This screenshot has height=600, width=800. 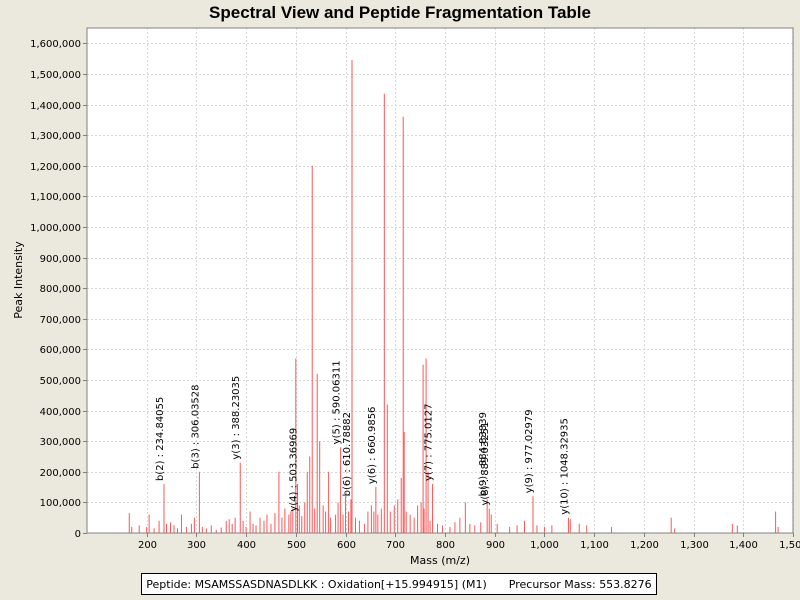 I want to click on x-tick-label: 200, so click(x=147, y=545).